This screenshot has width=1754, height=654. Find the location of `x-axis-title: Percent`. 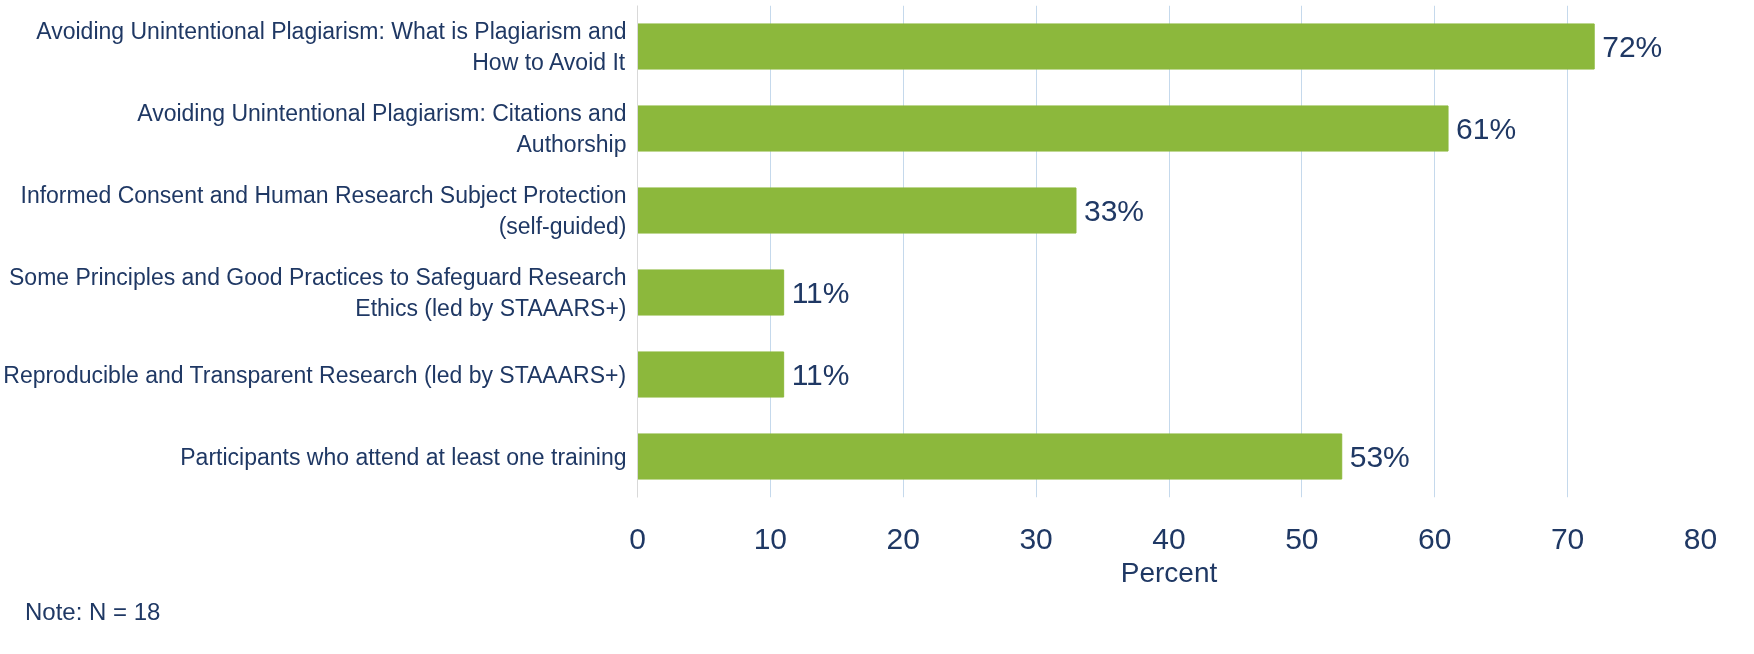

x-axis-title: Percent is located at coordinates (1169, 572).